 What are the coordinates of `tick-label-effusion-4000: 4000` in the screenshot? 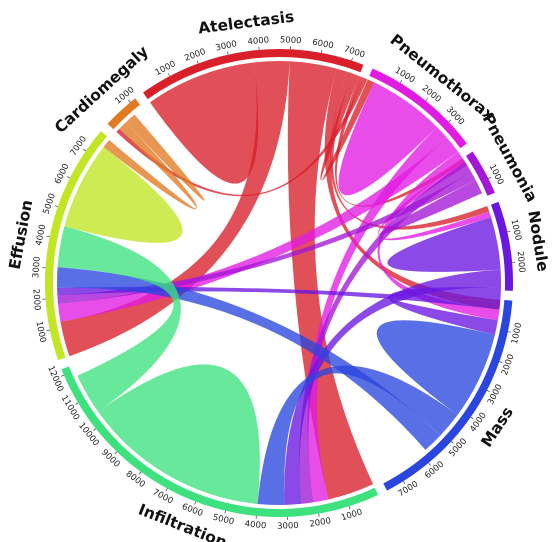 It's located at (41, 235).